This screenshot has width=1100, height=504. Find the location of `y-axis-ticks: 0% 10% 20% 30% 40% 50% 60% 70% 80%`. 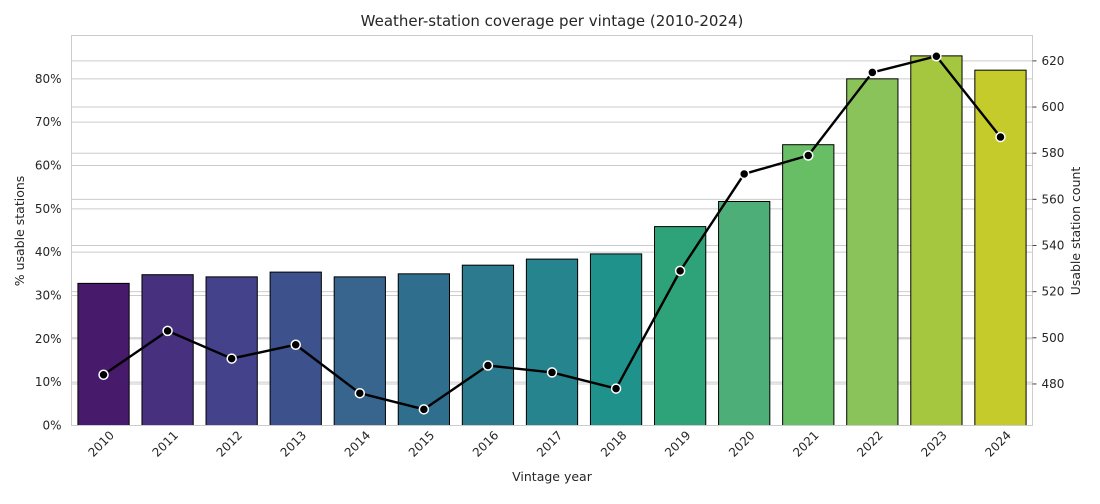

y-axis-ticks: 0% 10% 20% 30% 40% 50% 60% 70% 80% is located at coordinates (48, 252).